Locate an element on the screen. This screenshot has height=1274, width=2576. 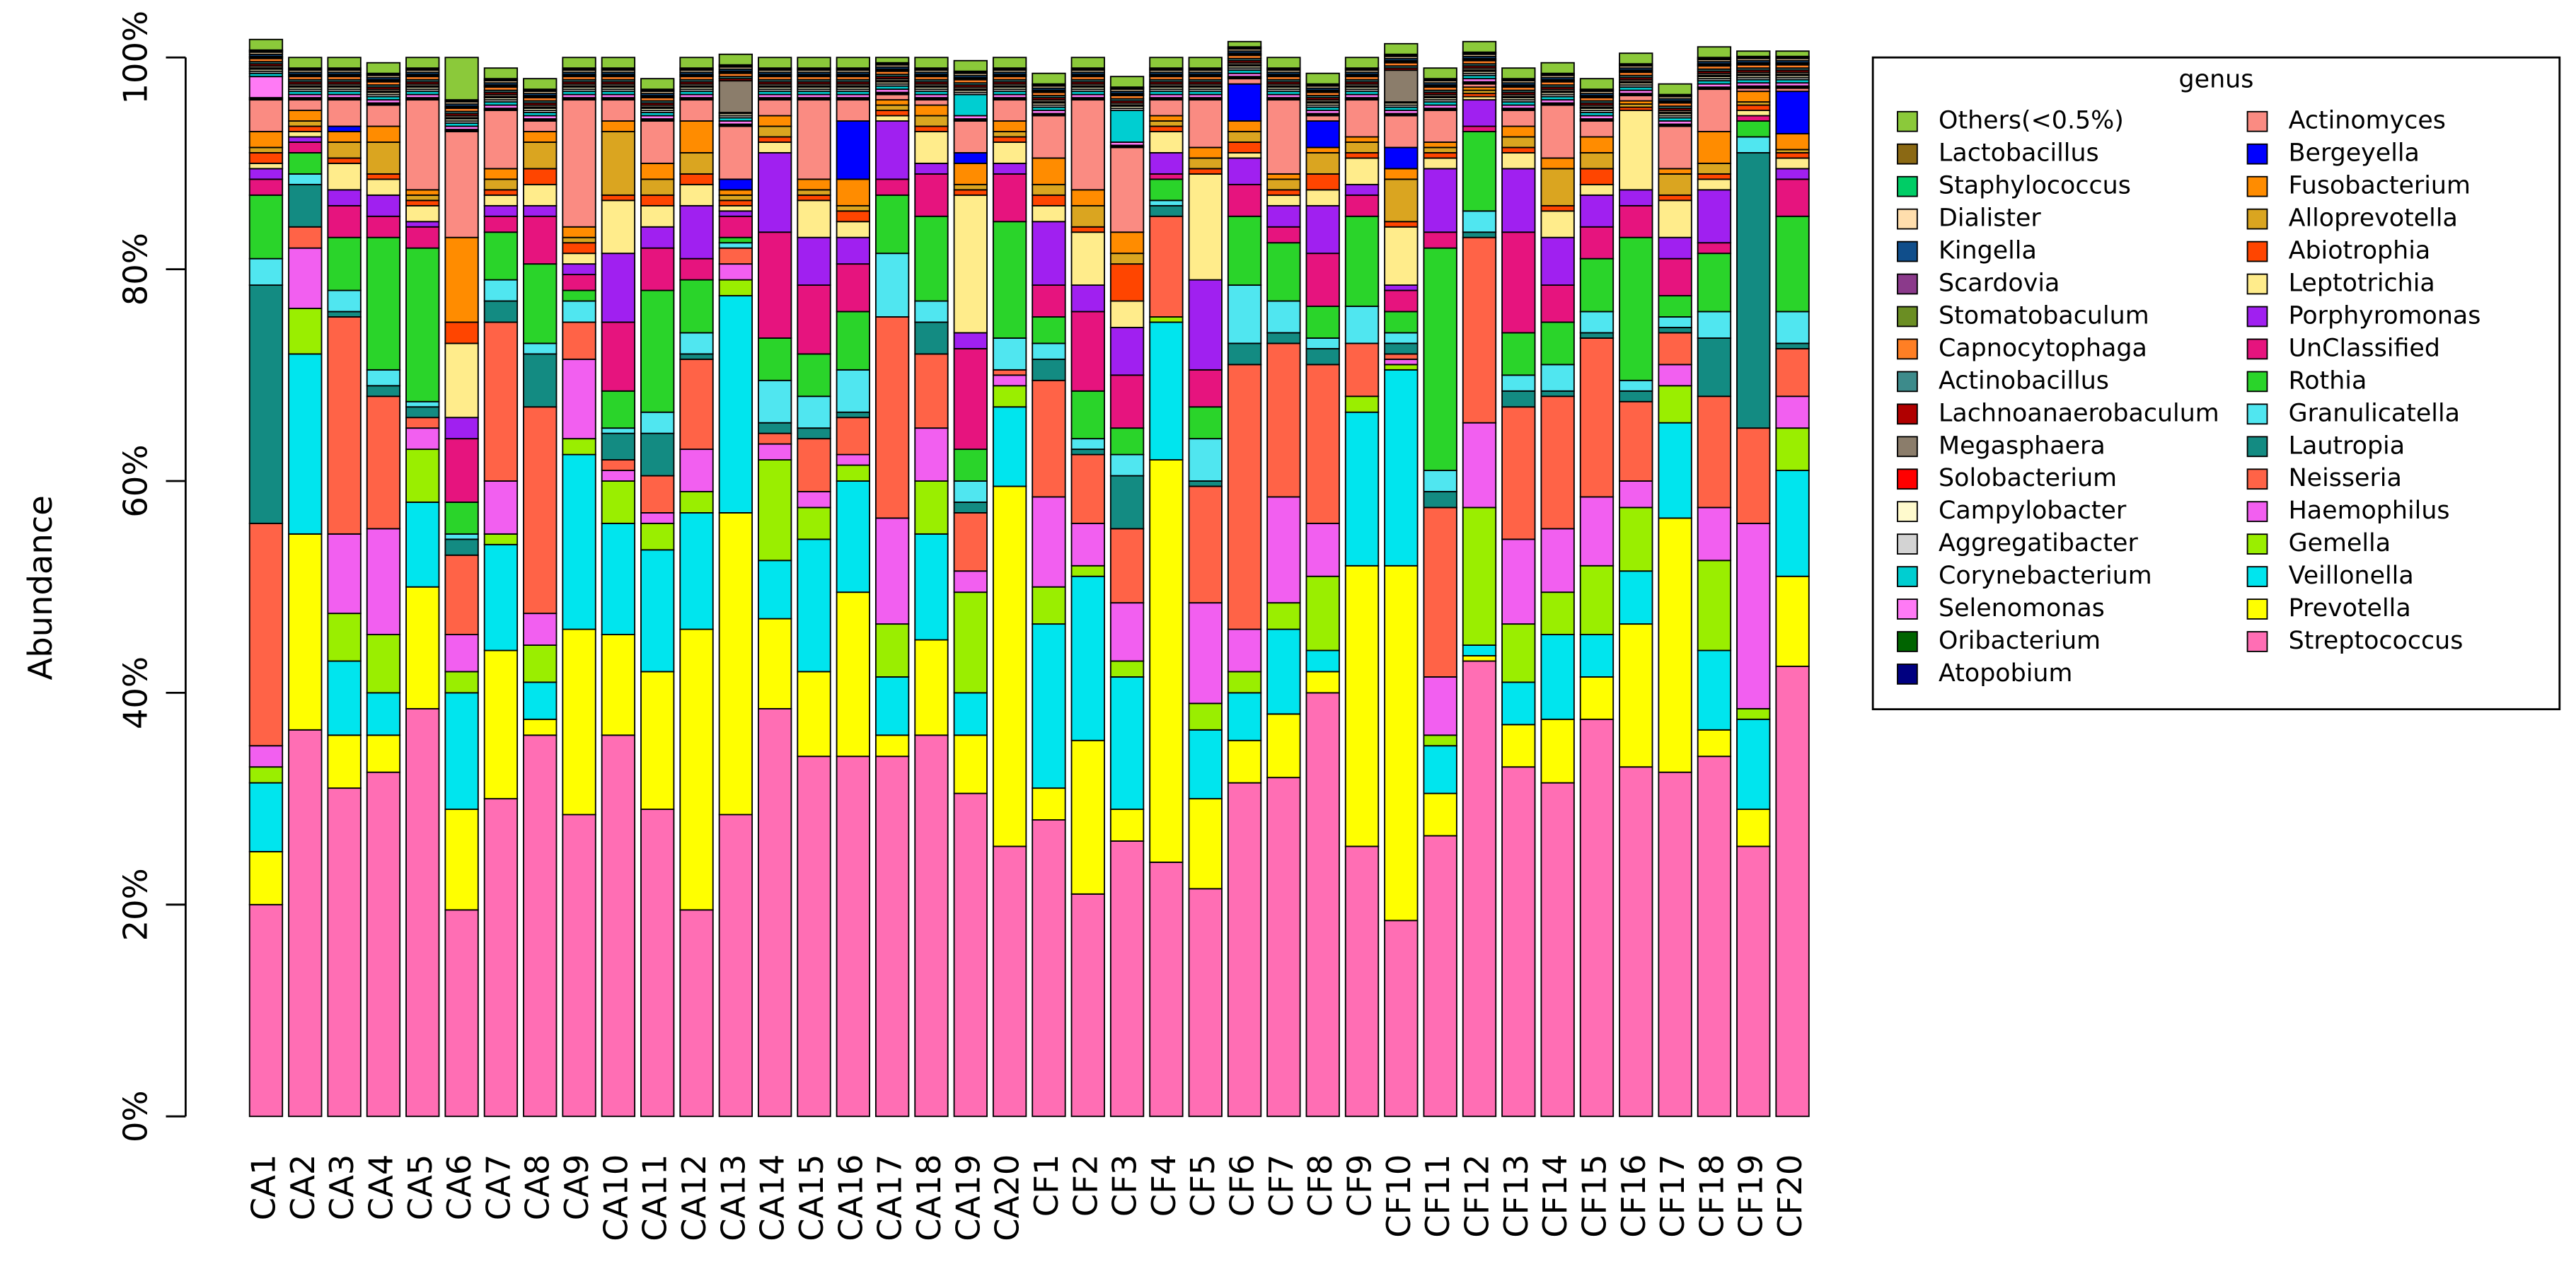
x-tick-label: CA10 is located at coordinates (615, 1197).